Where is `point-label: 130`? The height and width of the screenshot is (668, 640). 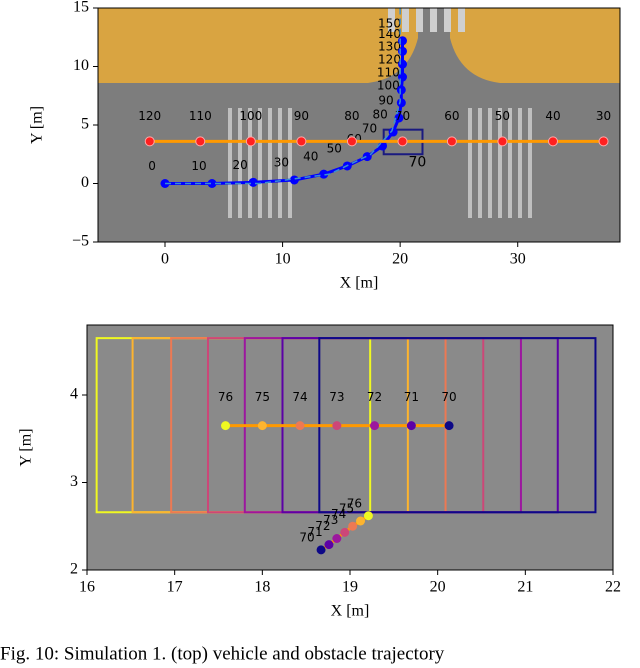
point-label: 130 is located at coordinates (389, 47).